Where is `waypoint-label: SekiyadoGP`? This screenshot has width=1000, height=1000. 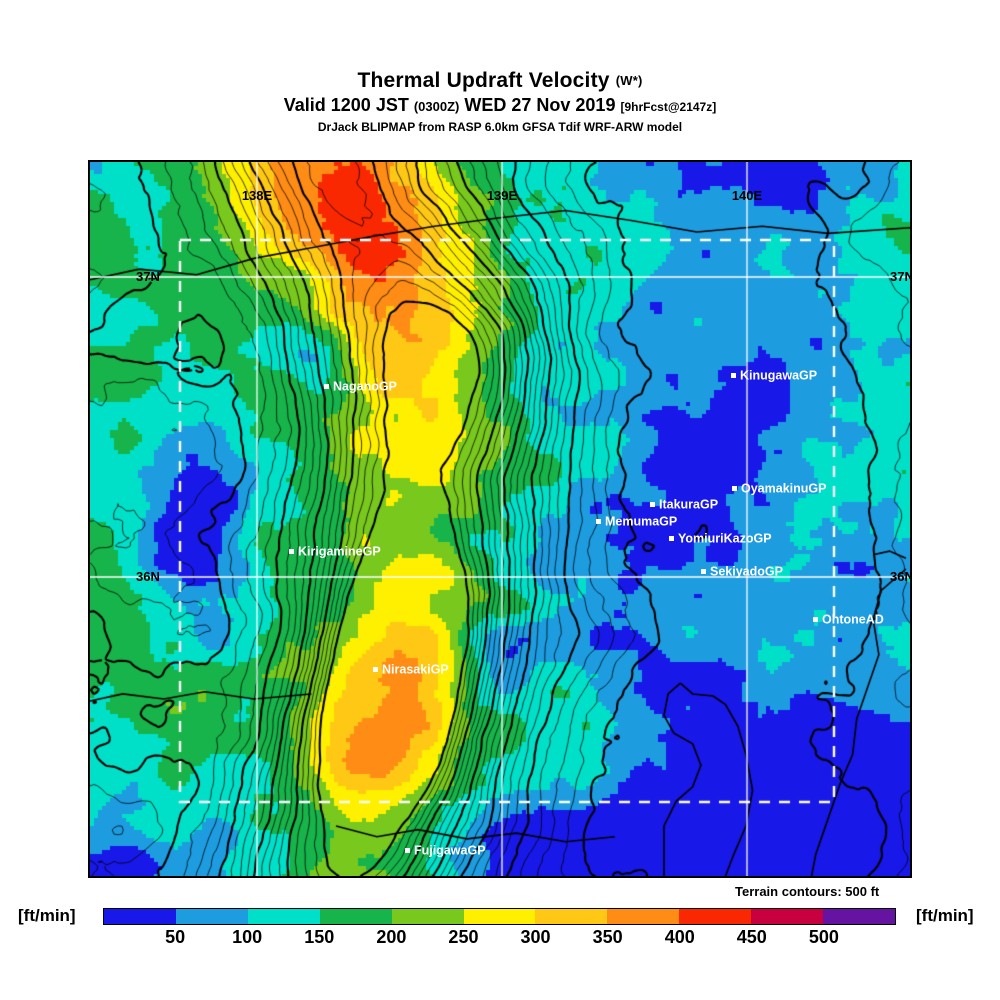
waypoint-label: SekiyadoGP is located at coordinates (746, 571).